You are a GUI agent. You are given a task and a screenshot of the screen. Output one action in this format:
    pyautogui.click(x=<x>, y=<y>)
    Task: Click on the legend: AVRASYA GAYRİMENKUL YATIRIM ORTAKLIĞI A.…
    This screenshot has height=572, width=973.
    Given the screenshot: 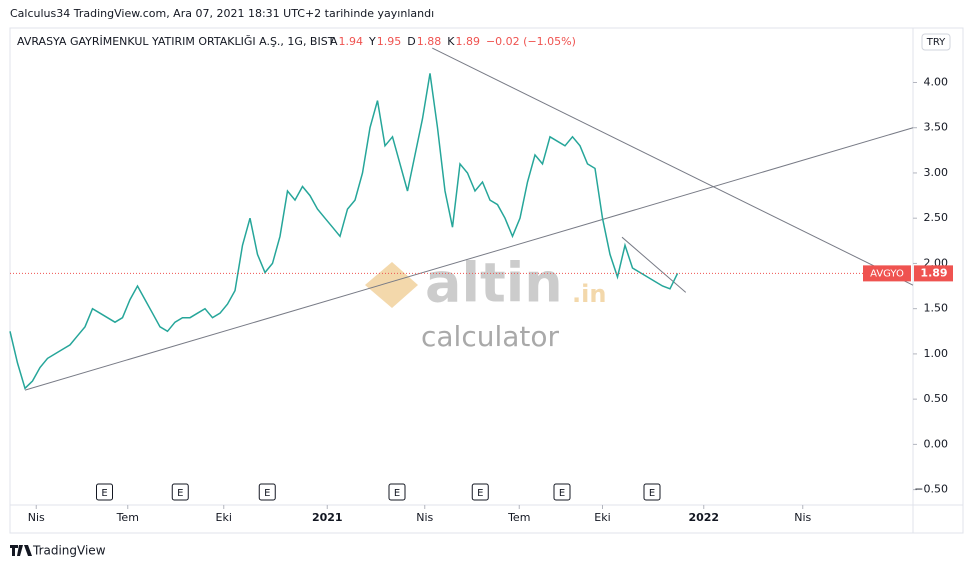 What is the action you would take?
    pyautogui.click(x=296, y=41)
    